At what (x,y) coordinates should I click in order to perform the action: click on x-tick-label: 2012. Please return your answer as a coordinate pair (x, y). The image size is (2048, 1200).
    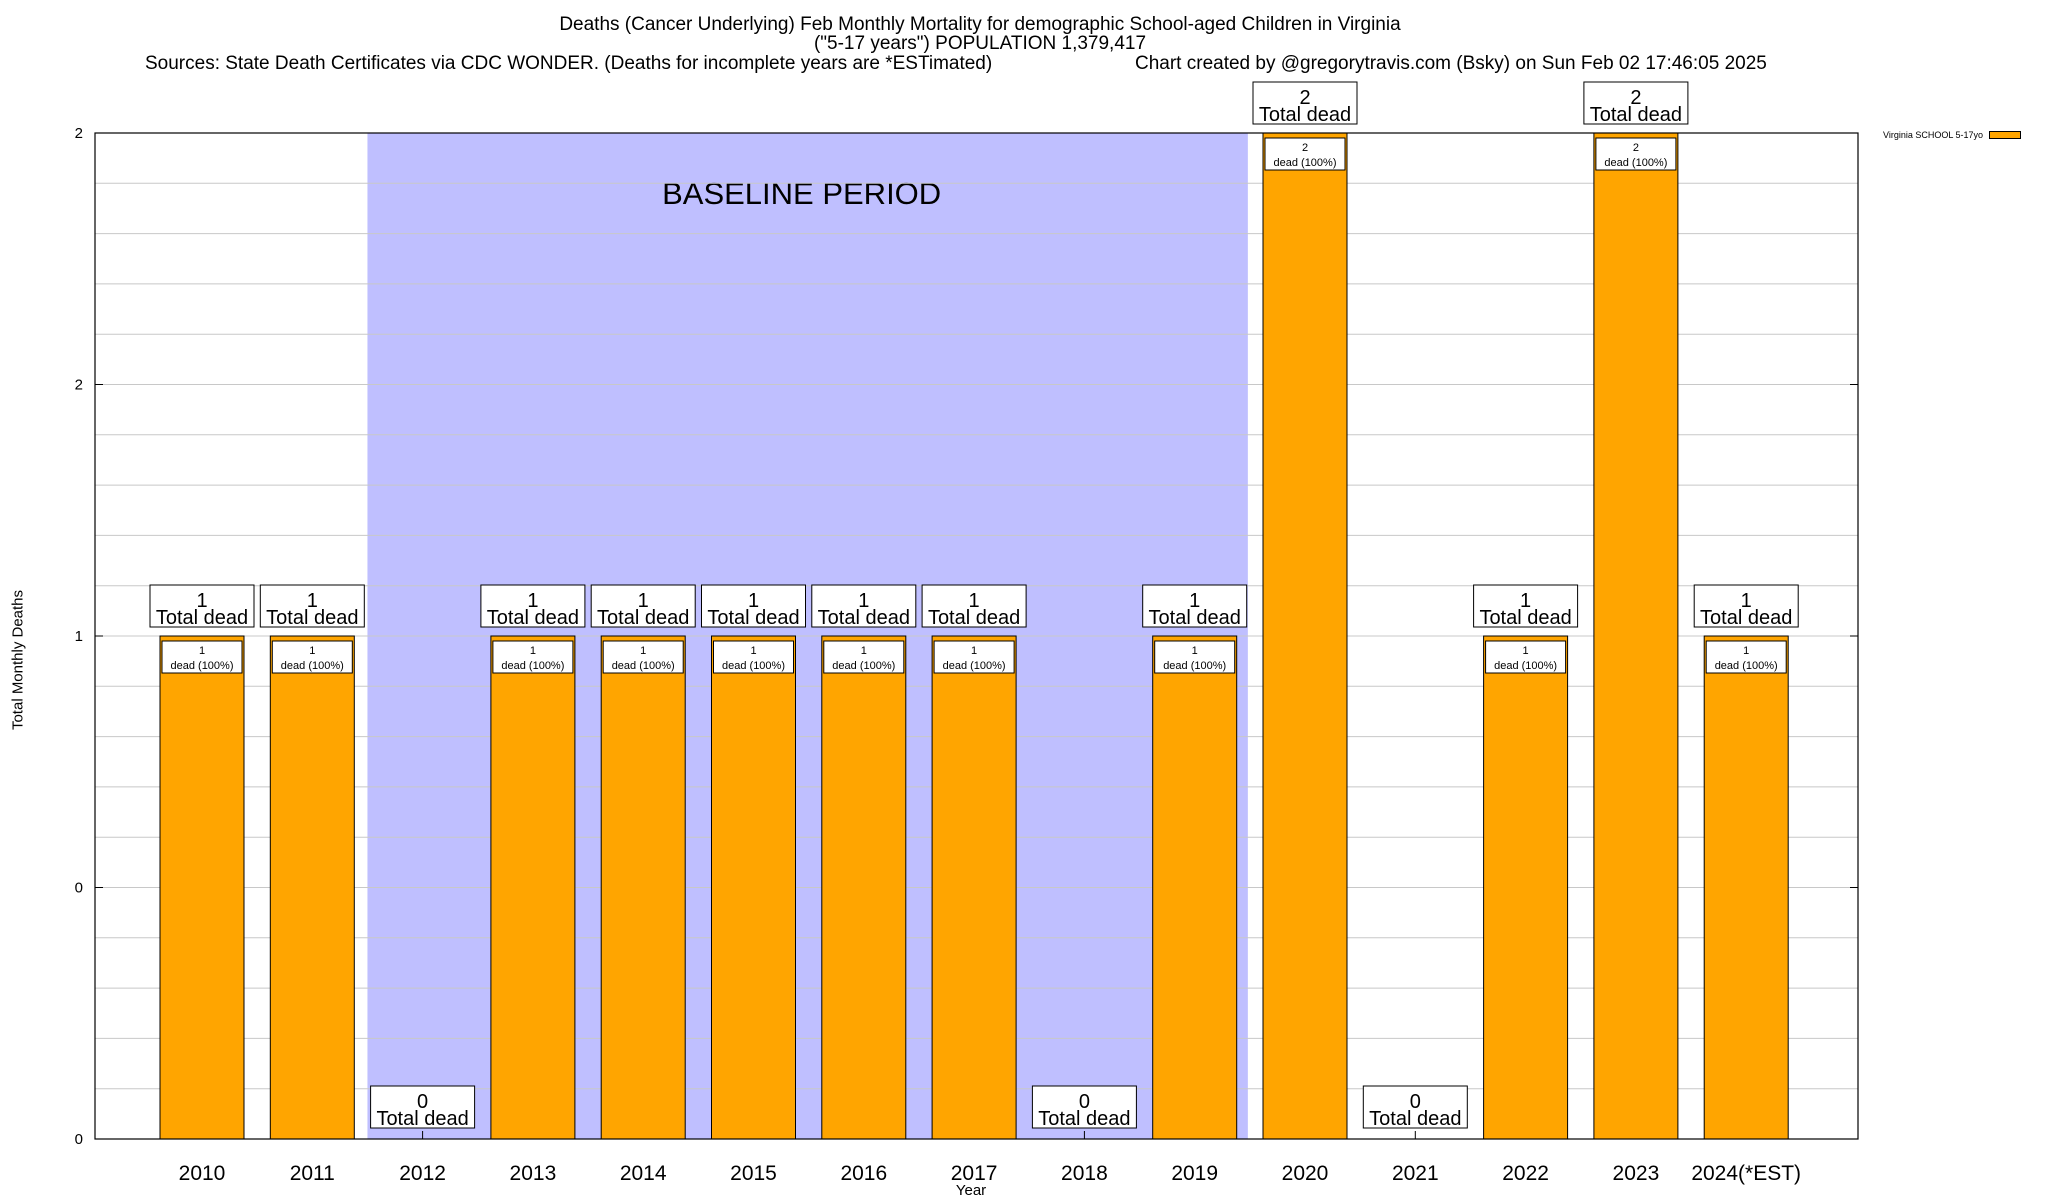
    Looking at the image, I should click on (422, 1173).